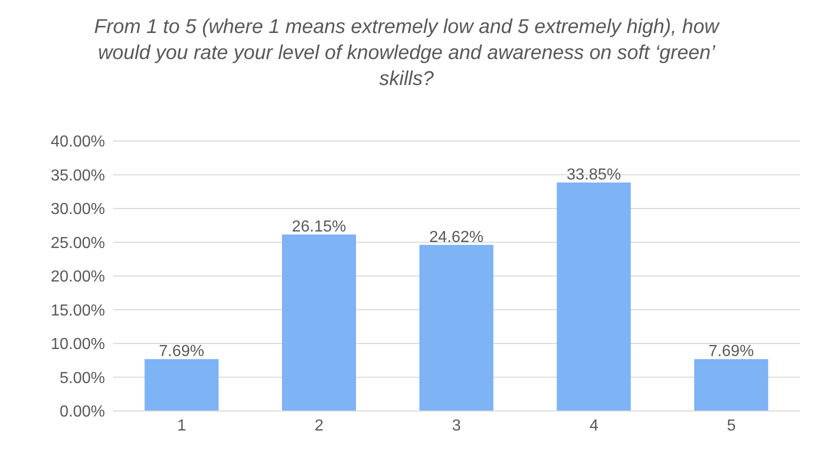  Describe the element at coordinates (77, 311) in the screenshot. I see `y-tick-label: 15.00%` at that location.